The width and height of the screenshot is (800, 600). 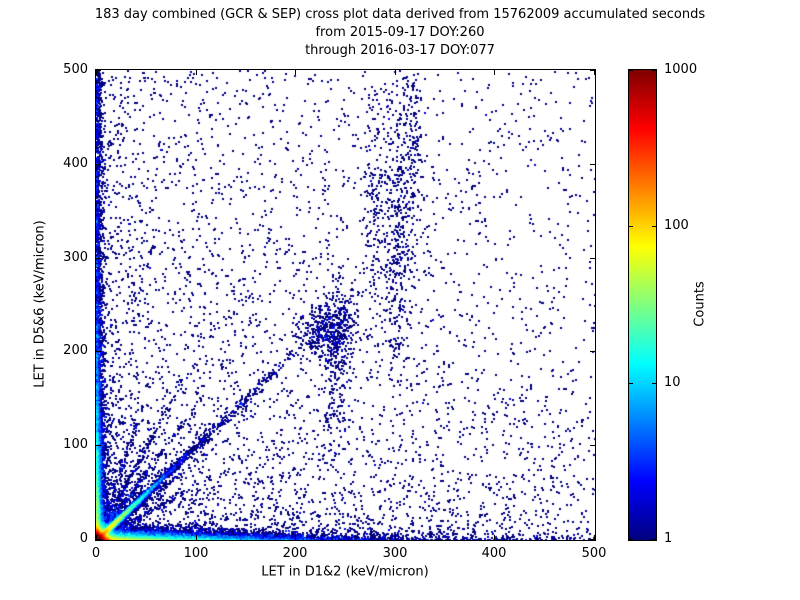 I want to click on x-axis-label: LET in D1&2 (keV/micron), so click(x=345, y=572).